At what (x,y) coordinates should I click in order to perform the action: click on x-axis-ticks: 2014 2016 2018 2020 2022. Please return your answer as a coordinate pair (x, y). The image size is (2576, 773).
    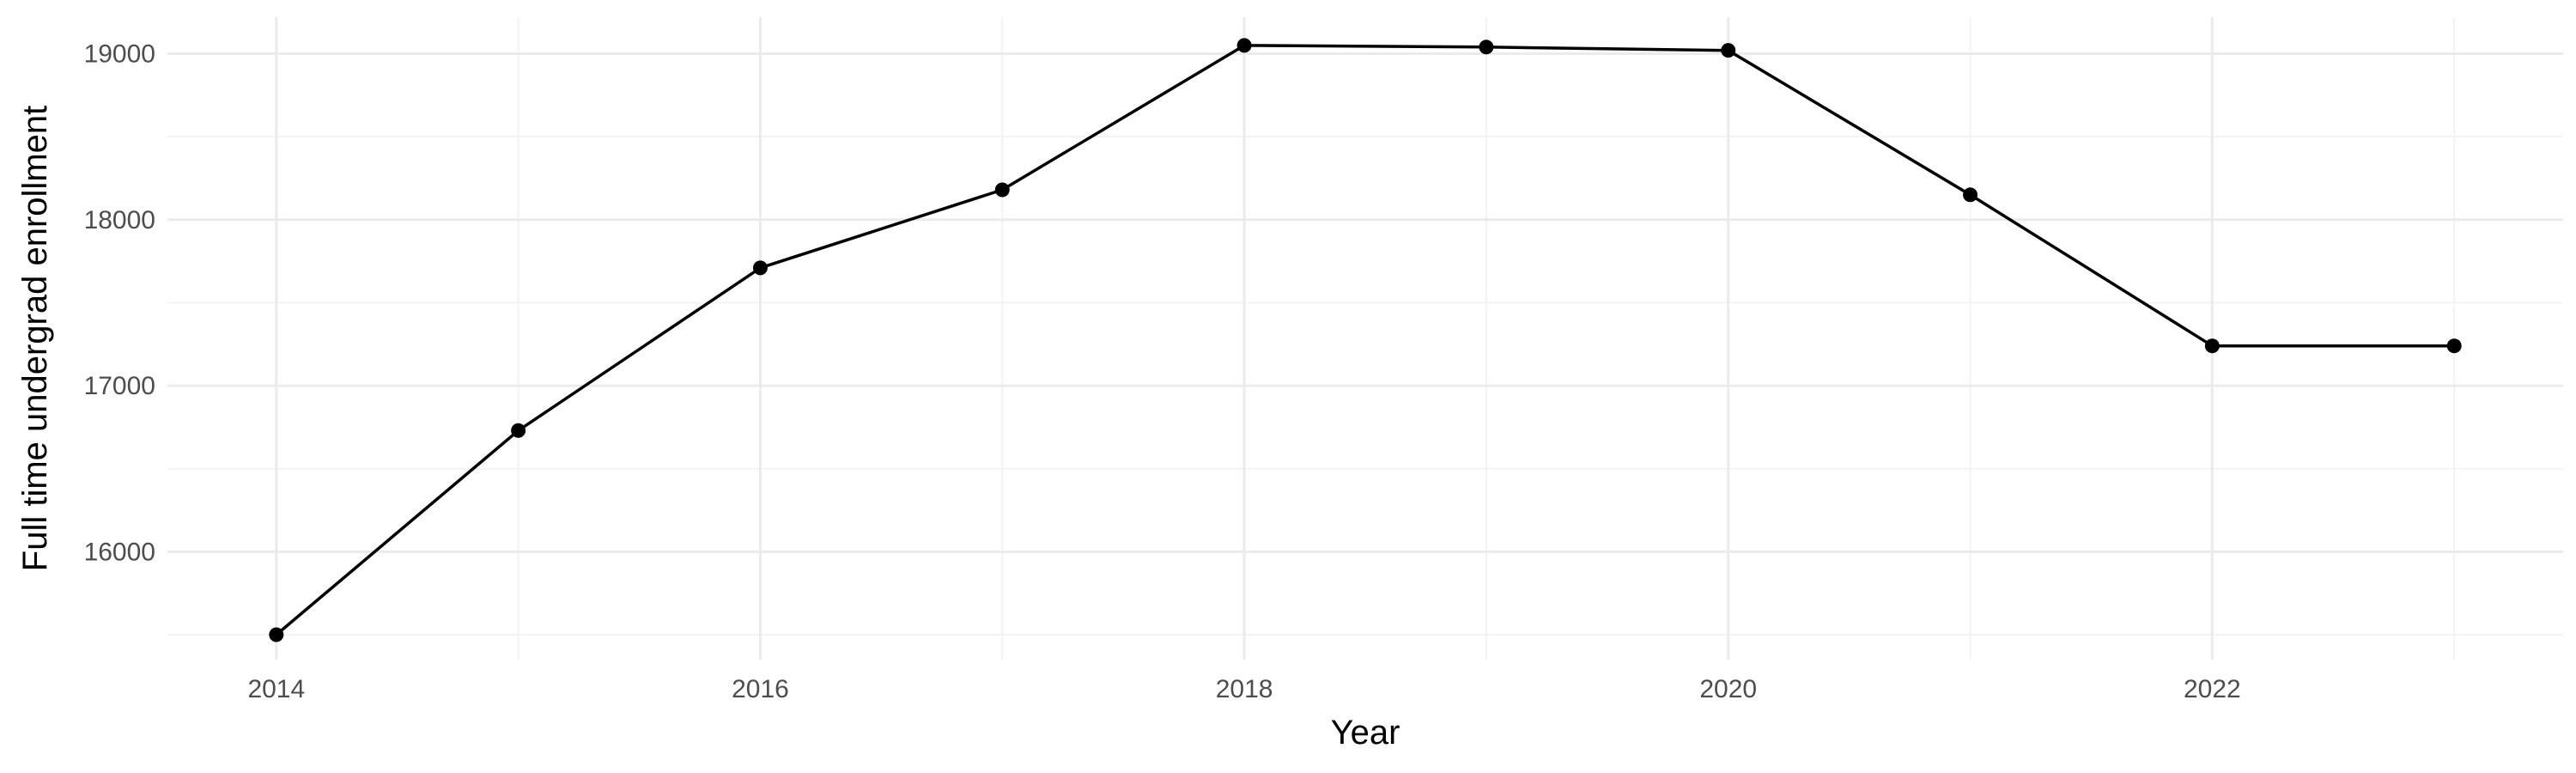
    Looking at the image, I should click on (1243, 689).